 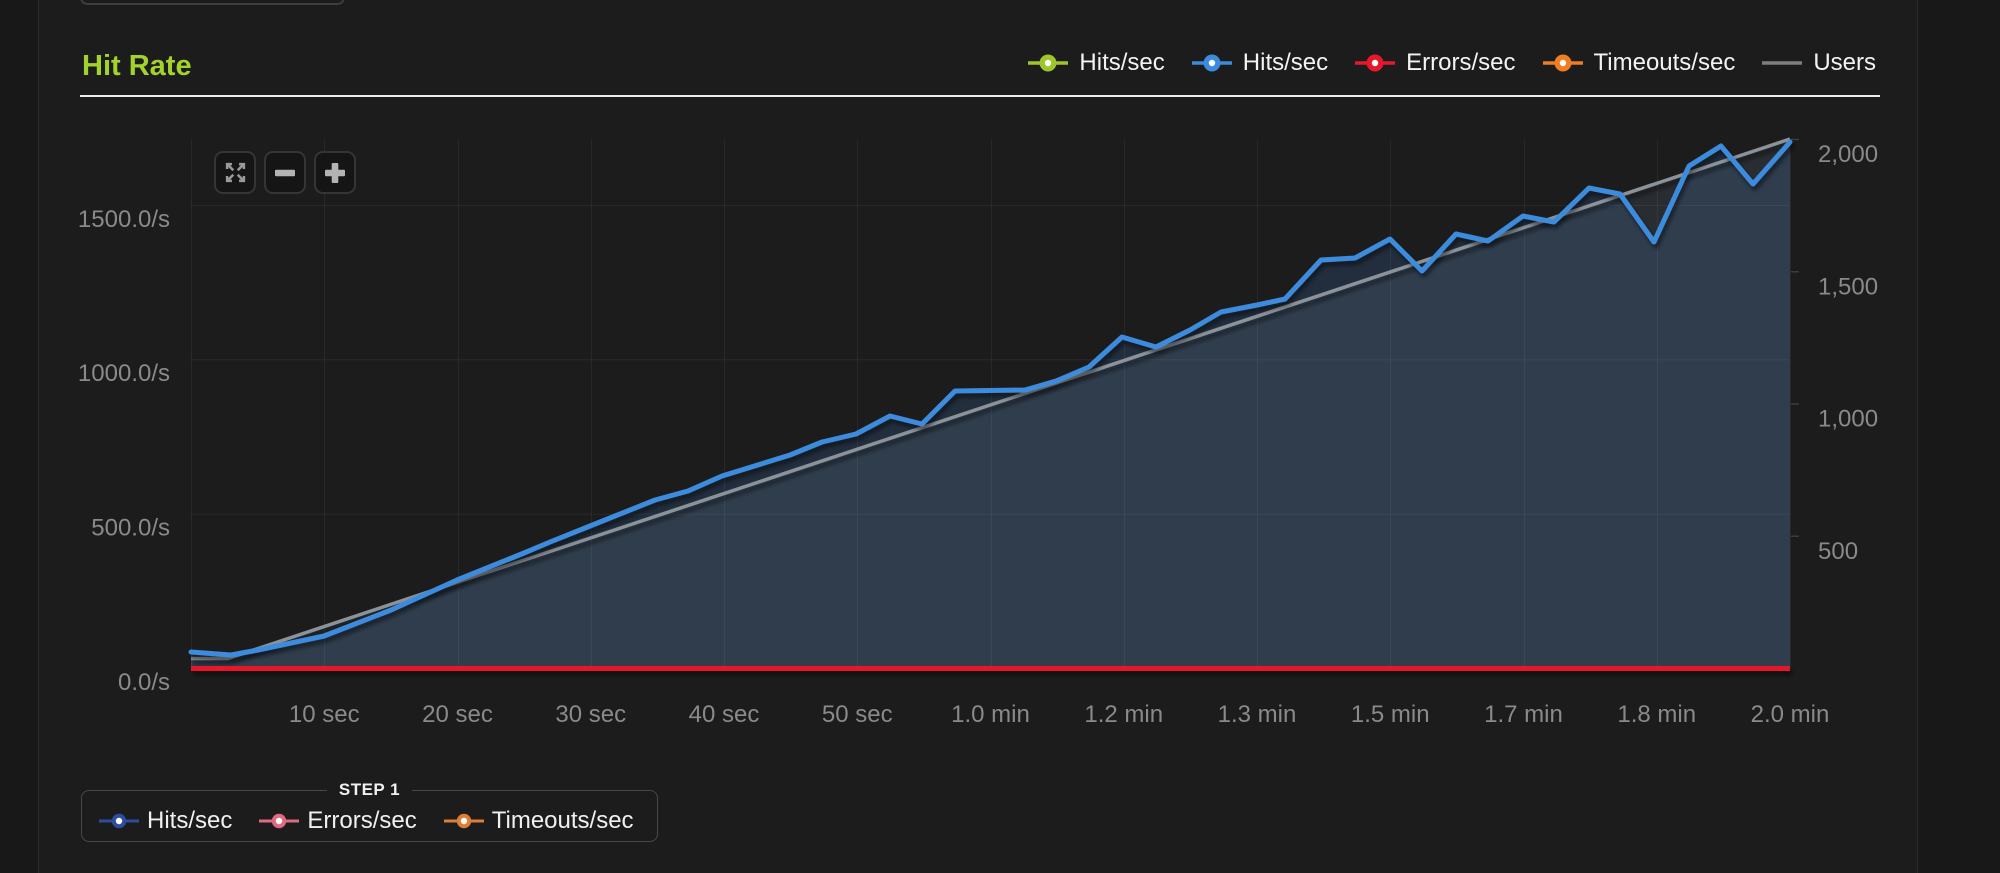 What do you see at coordinates (1257, 714) in the screenshot?
I see `svg-text: 1.3 min` at bounding box center [1257, 714].